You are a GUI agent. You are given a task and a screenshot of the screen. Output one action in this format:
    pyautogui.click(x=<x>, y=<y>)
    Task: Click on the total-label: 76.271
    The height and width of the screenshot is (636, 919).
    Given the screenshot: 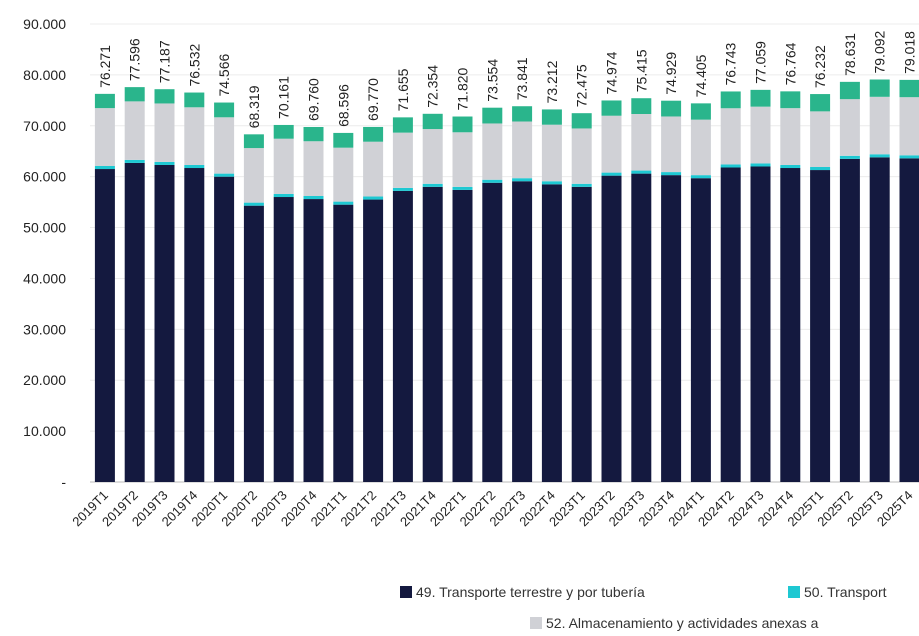 What is the action you would take?
    pyautogui.click(x=105, y=66)
    